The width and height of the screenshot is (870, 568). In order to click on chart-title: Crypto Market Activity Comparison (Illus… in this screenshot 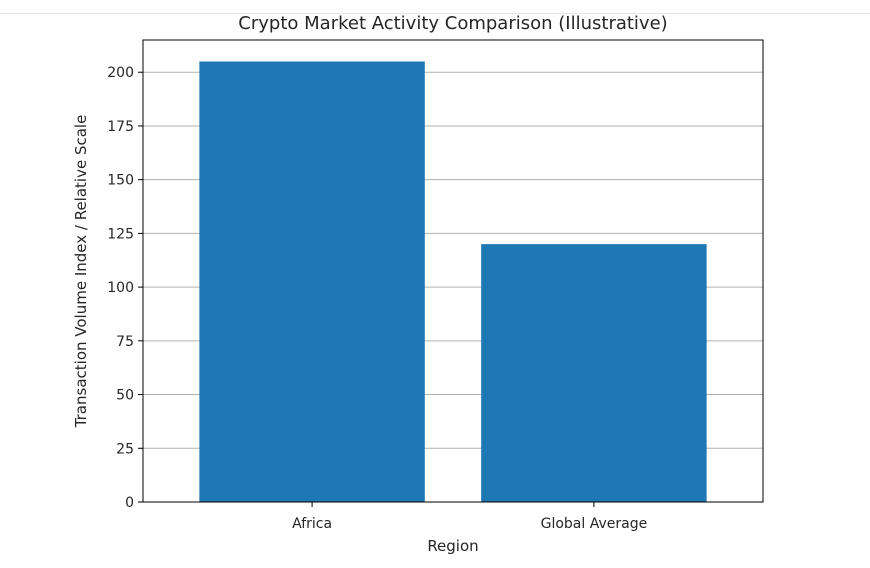, I will do `click(452, 23)`.